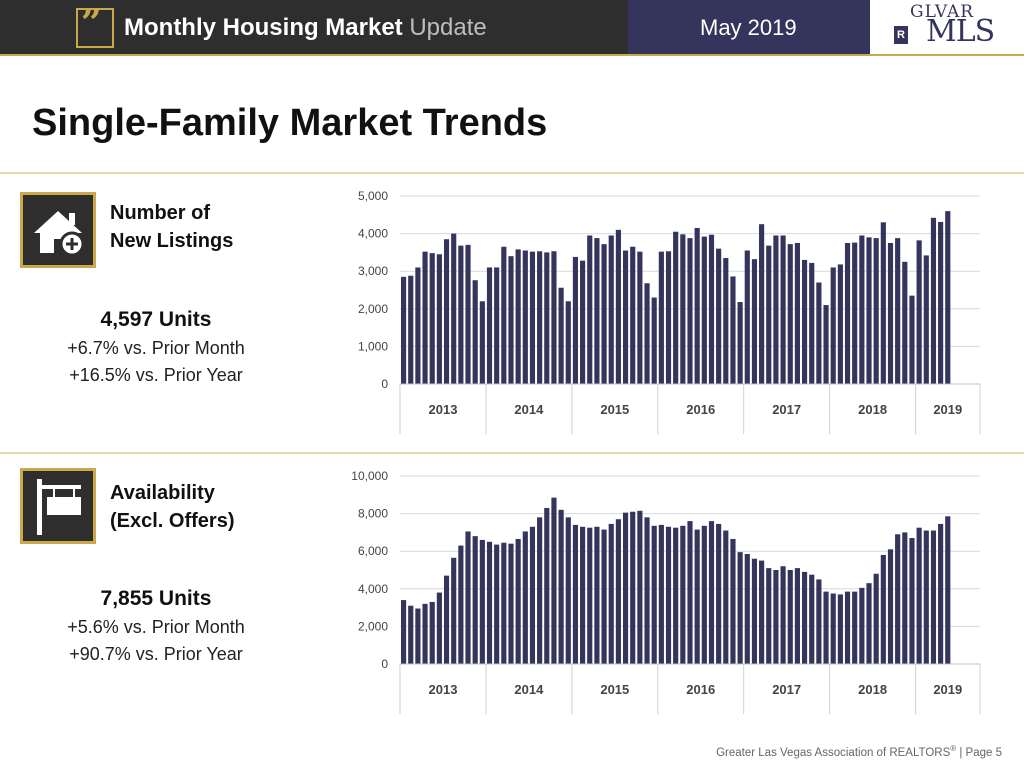 This screenshot has height=768, width=1024. I want to click on quote-icon: ”, so click(95, 25).